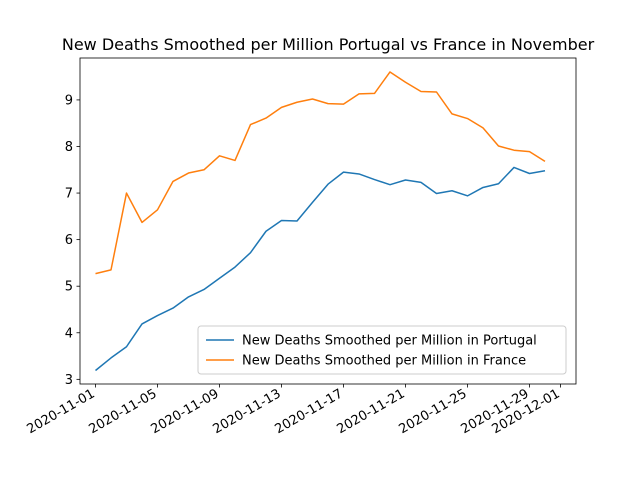 This screenshot has width=640, height=480. I want to click on y-tick-label: 4, so click(69, 333).